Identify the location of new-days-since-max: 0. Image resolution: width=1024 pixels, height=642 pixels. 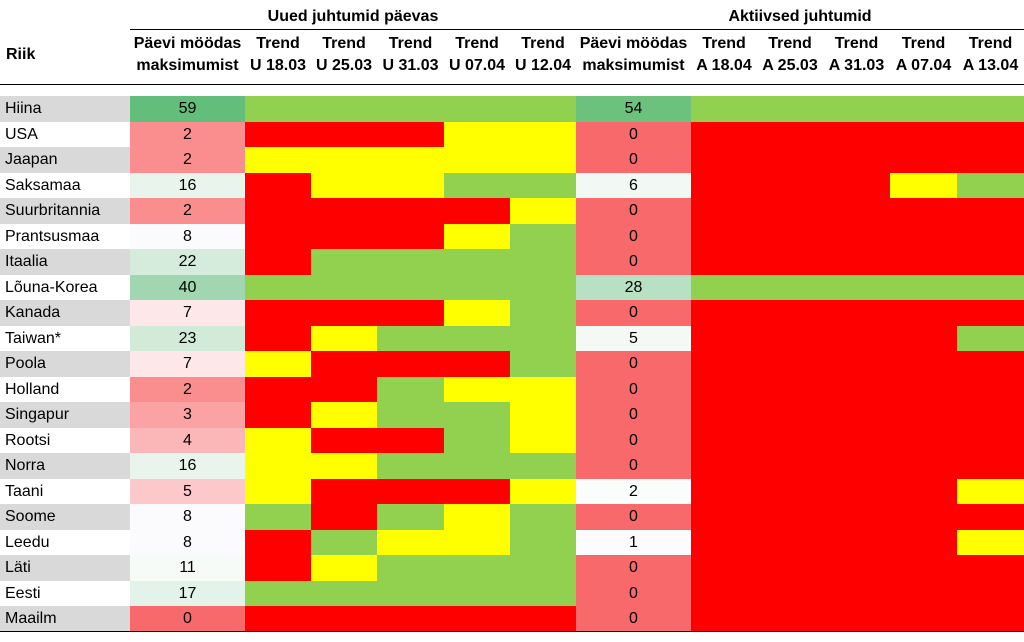
(187, 619).